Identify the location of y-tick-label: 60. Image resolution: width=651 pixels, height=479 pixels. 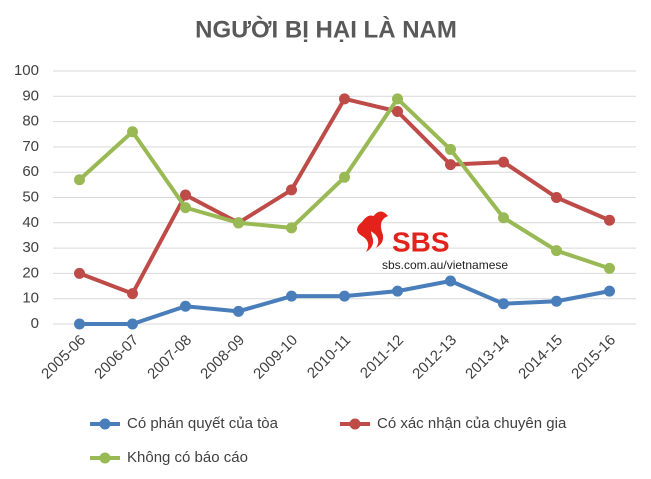
(30, 171).